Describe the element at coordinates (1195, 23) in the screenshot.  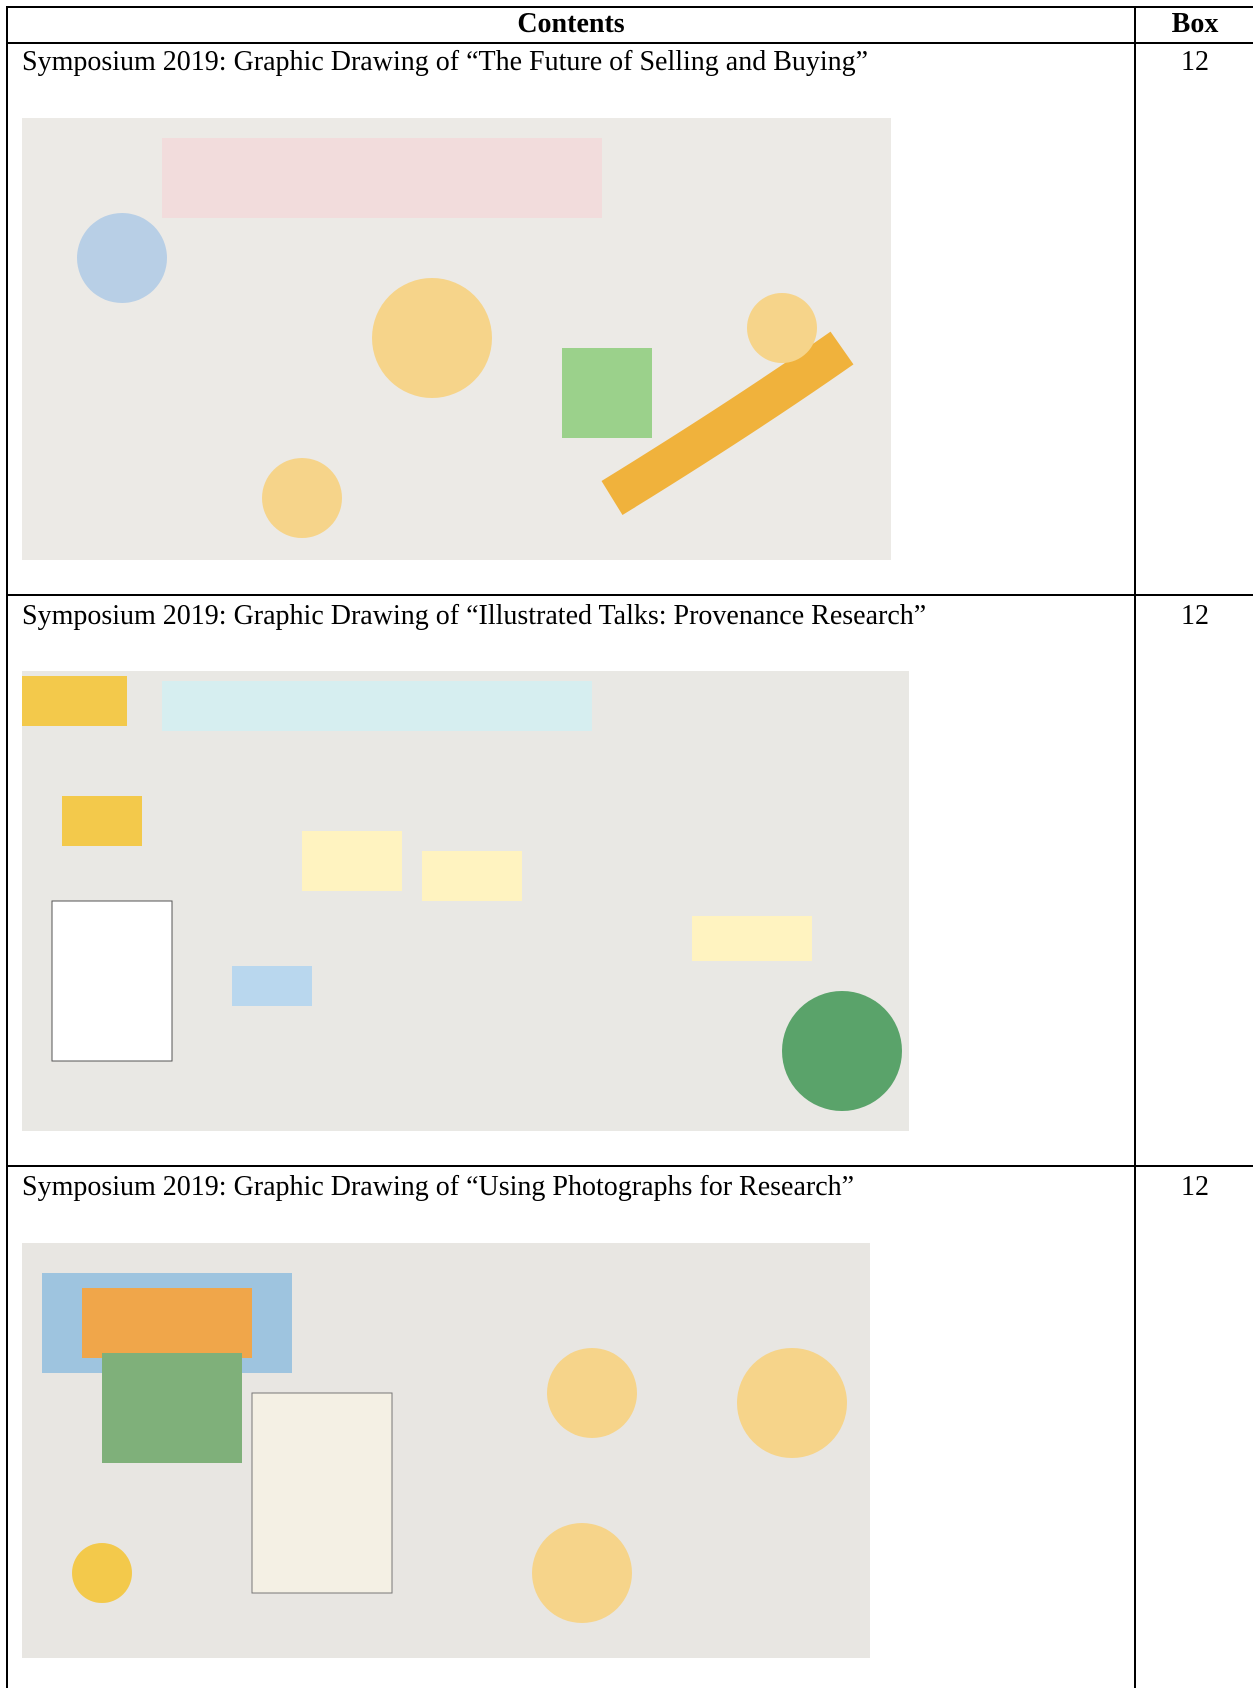
I see `header-box: Box` at that location.